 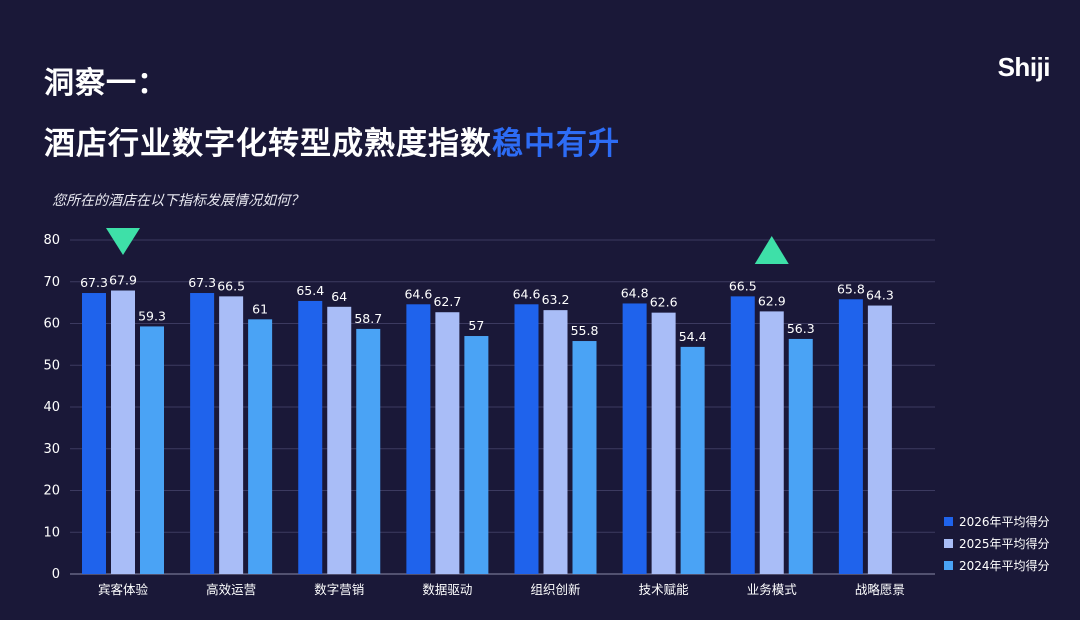 I want to click on data-label: 54.4, so click(x=693, y=336).